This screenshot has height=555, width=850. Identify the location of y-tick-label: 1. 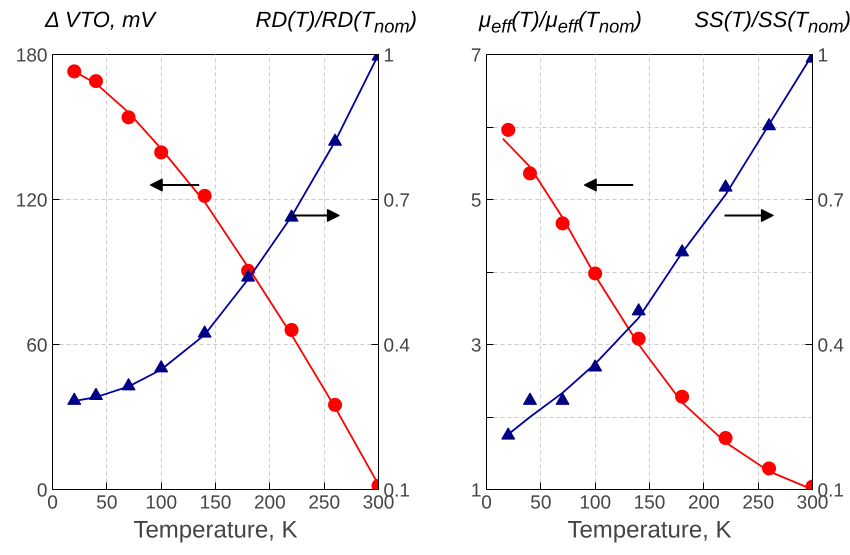
(476, 491).